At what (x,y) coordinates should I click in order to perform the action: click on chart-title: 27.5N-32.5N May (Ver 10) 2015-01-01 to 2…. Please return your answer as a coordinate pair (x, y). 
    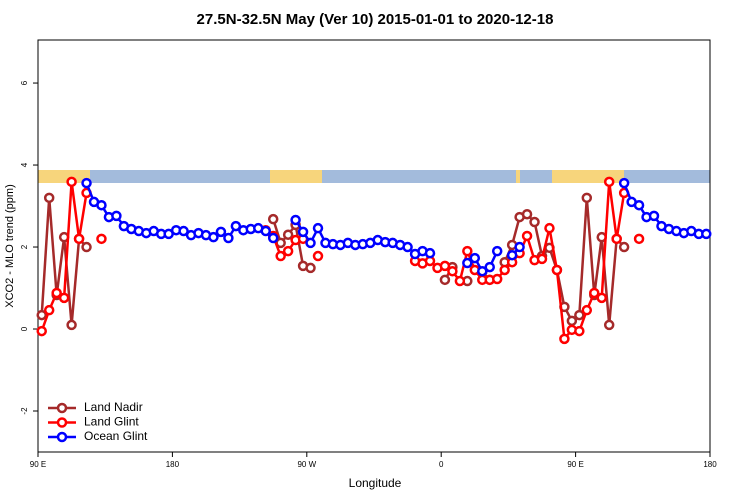
    Looking at the image, I should click on (375, 19).